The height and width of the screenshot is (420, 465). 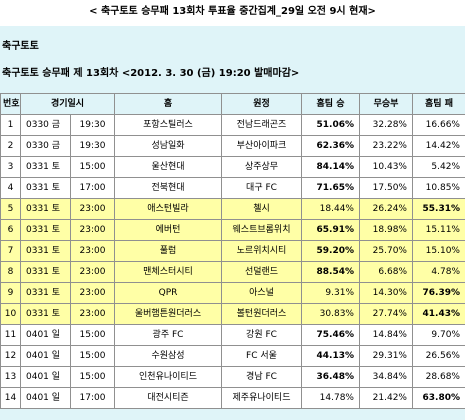 What do you see at coordinates (330, 377) in the screenshot?
I see `home-win-ratio: 36.48%` at bounding box center [330, 377].